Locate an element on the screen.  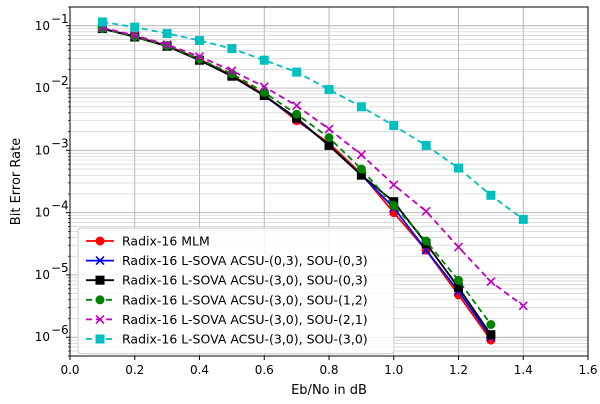
legend-item: Radix-16 L-SOVA ACSU-(3,0), SOU-(0,3) is located at coordinates (227, 280).